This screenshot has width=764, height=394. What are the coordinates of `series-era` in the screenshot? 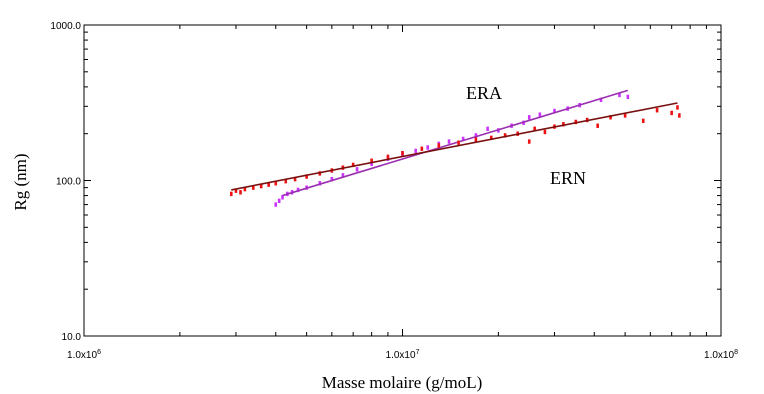 It's located at (452, 148).